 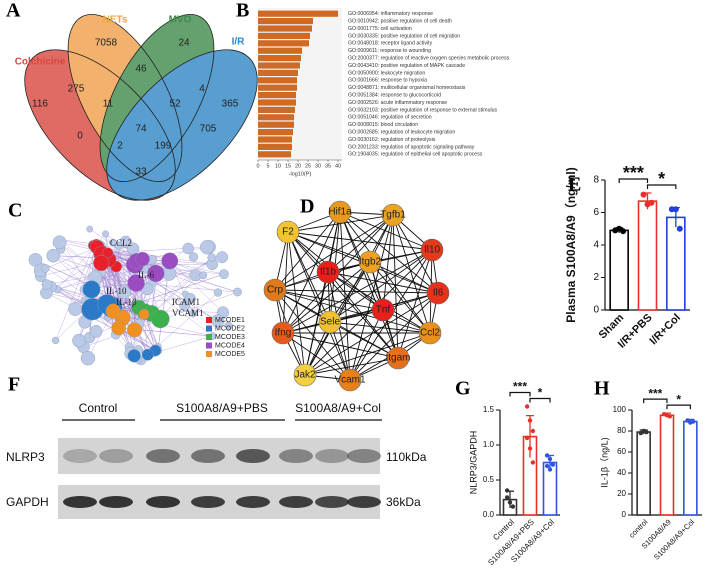 What do you see at coordinates (141, 69) in the screenshot?
I see `venn-count: 46` at bounding box center [141, 69].